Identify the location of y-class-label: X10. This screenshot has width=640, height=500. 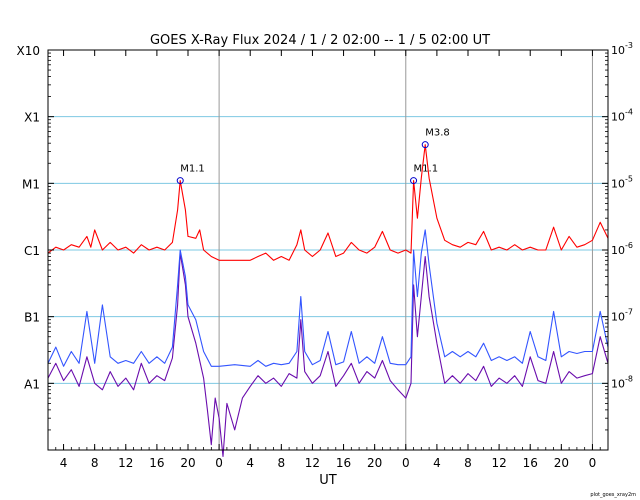
(29, 51).